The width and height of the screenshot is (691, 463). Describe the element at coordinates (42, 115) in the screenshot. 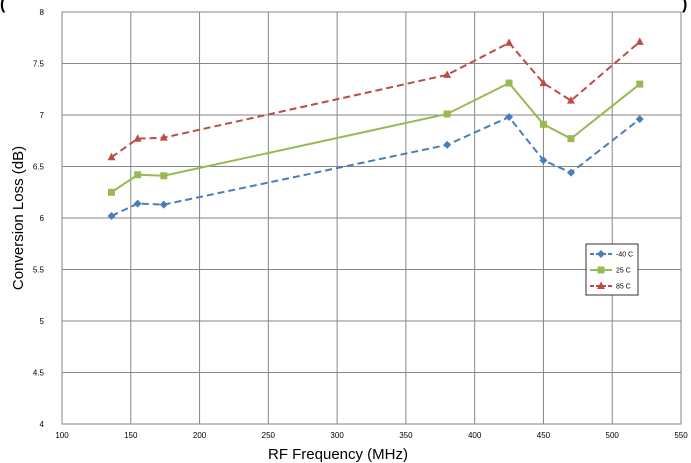

I see `y-tick-label: 7` at that location.